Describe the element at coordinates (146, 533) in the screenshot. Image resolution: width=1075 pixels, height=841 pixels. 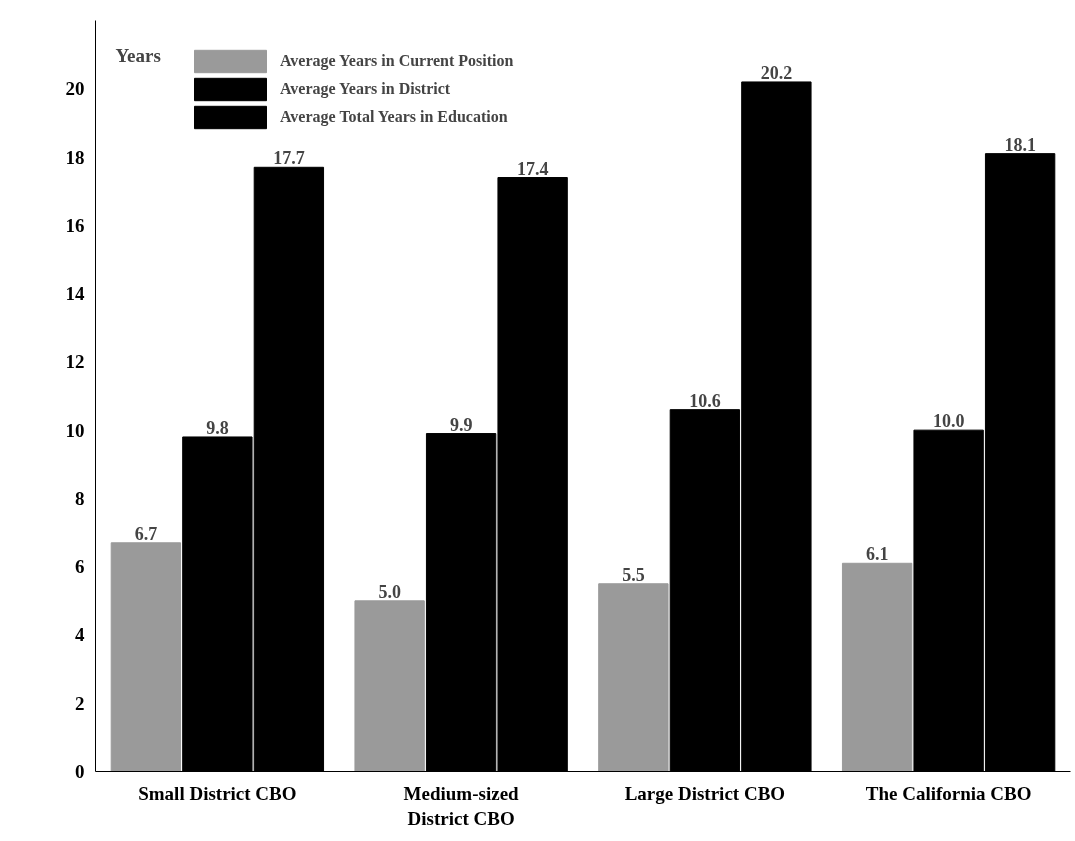
I see `data-label: 6.7` at that location.